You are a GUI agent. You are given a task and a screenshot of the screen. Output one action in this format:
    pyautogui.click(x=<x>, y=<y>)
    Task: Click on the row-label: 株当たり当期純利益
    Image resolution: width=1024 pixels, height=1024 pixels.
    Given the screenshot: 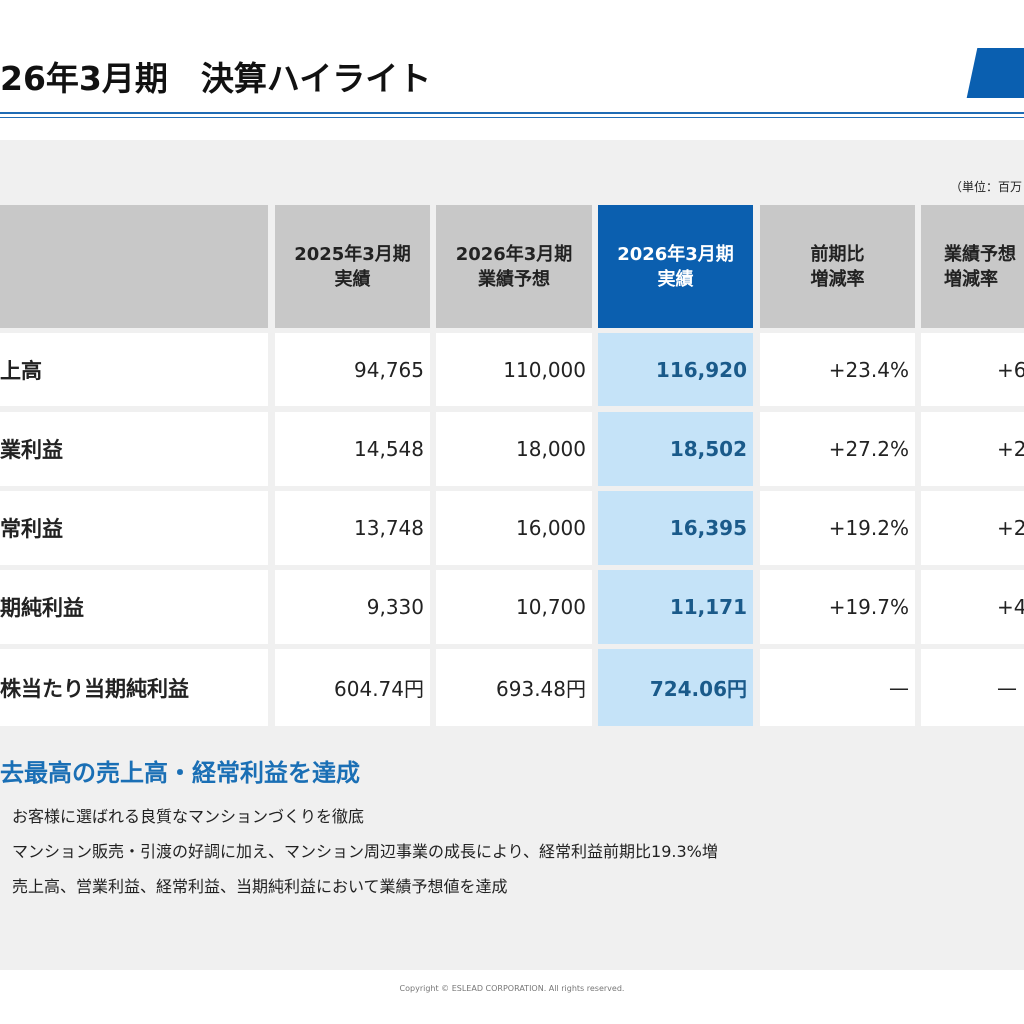 What is the action you would take?
    pyautogui.click(x=134, y=687)
    